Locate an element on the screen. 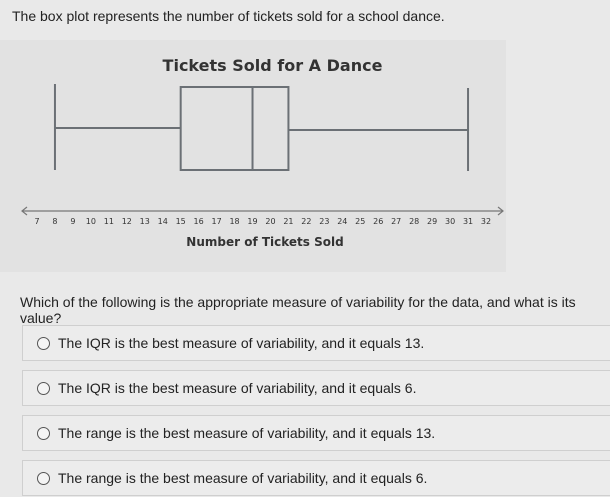 This screenshot has height=497, width=610. x-tick-label: 13 is located at coordinates (145, 221).